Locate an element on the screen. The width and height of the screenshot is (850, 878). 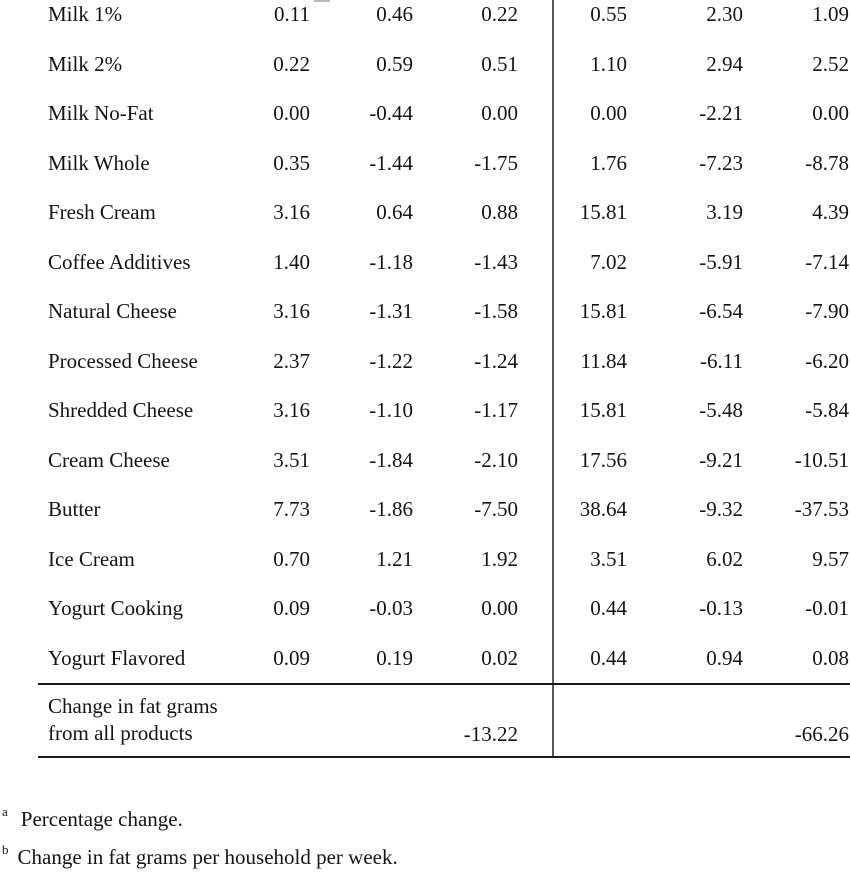
value-cell: 1.21 is located at coordinates (394, 558).